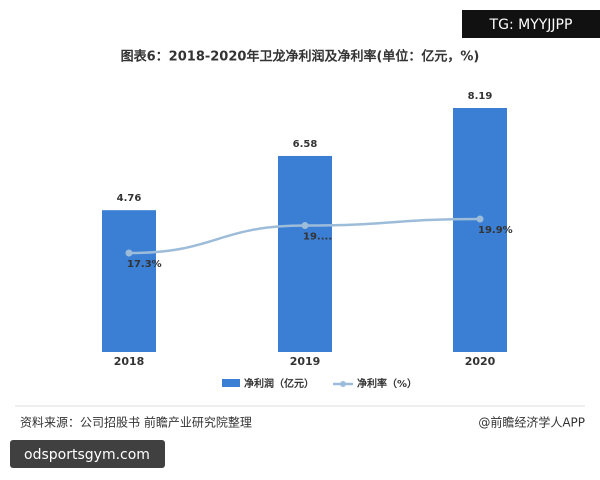 The image size is (600, 480). I want to click on credit: @前瞻经济学人APP, so click(531, 422).